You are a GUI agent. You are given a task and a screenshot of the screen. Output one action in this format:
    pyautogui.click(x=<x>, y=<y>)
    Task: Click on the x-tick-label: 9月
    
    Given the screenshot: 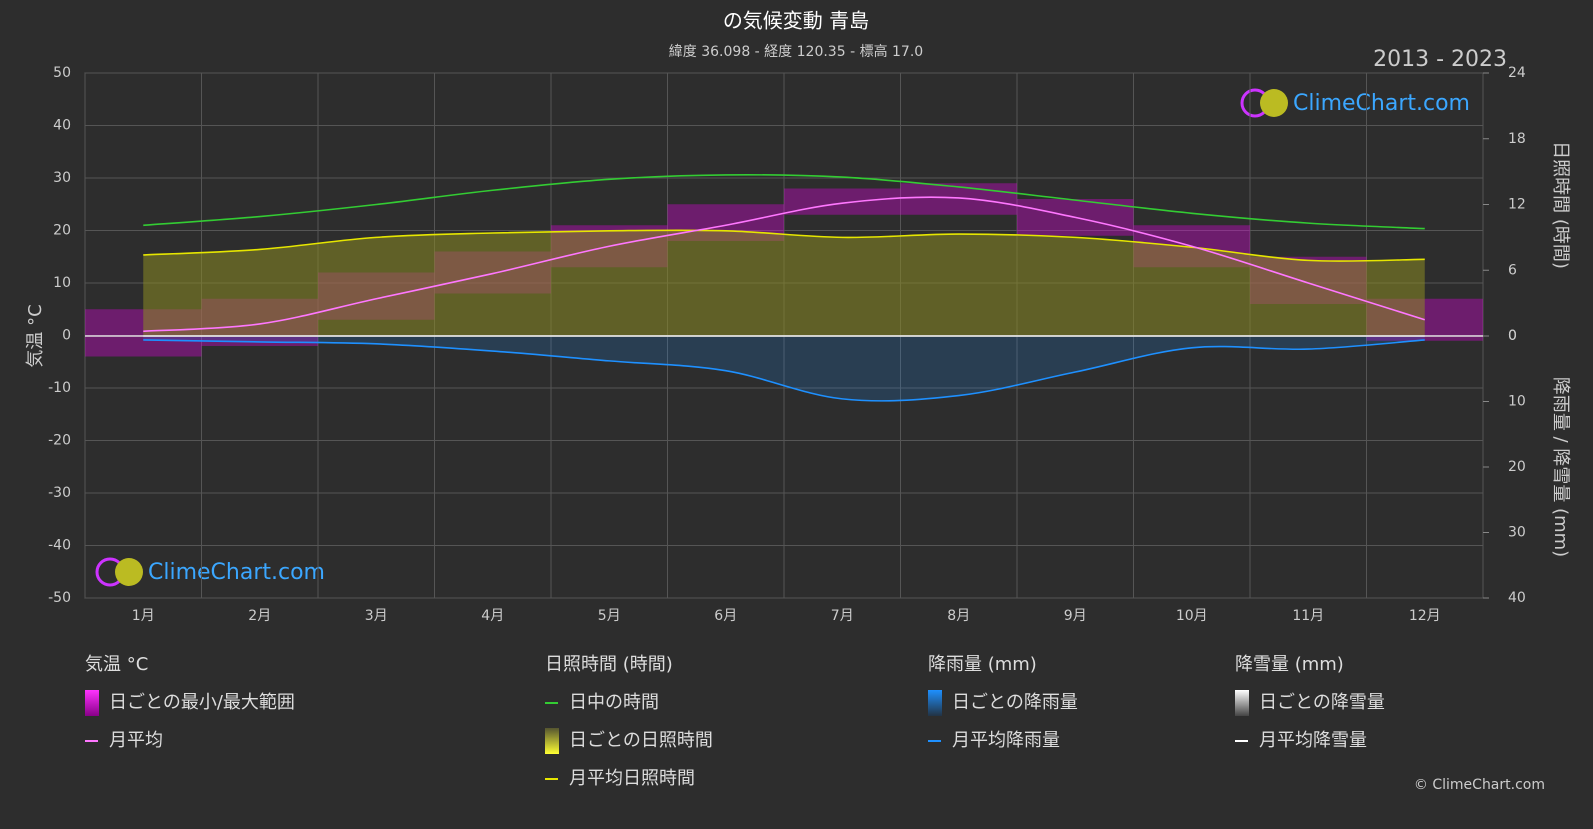 What is the action you would take?
    pyautogui.click(x=1075, y=616)
    